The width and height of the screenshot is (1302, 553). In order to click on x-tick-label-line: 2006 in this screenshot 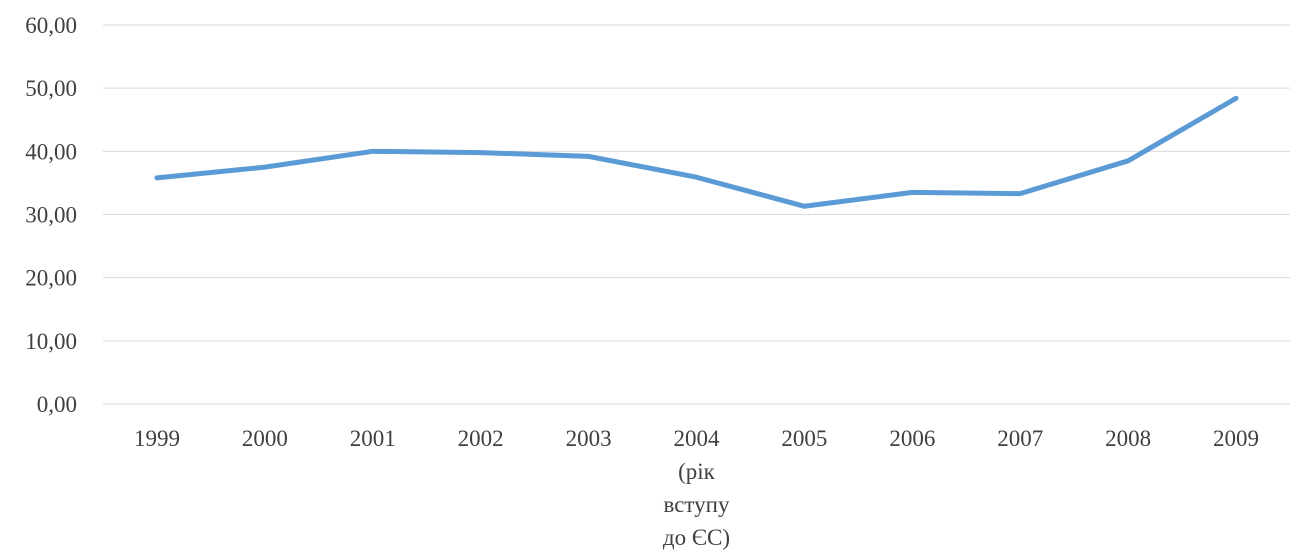, I will do `click(912, 438)`.